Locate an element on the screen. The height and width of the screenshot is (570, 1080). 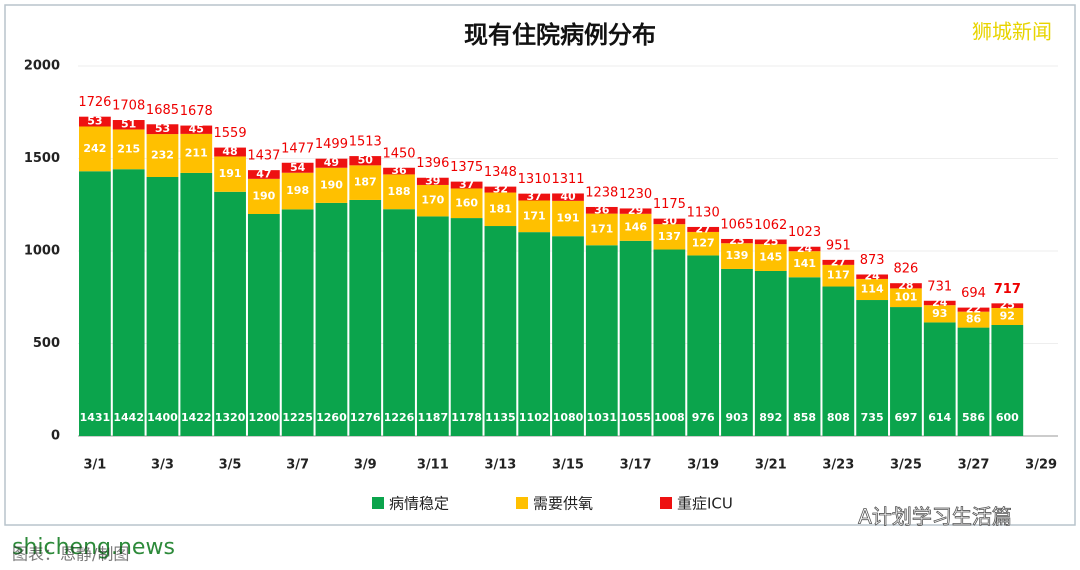
value-label: 137 is located at coordinates (669, 236).